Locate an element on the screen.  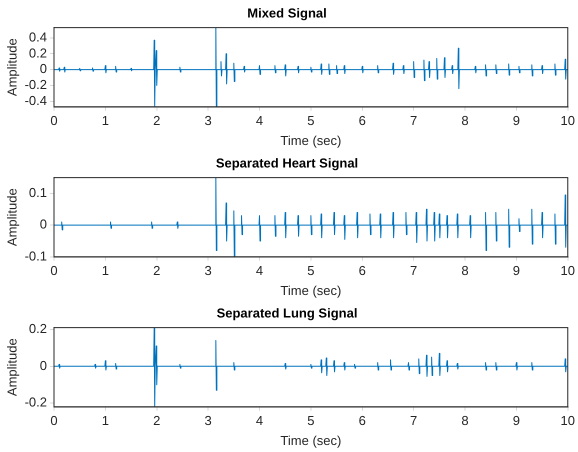
y-tick-label: 0.4 is located at coordinates (37, 36).